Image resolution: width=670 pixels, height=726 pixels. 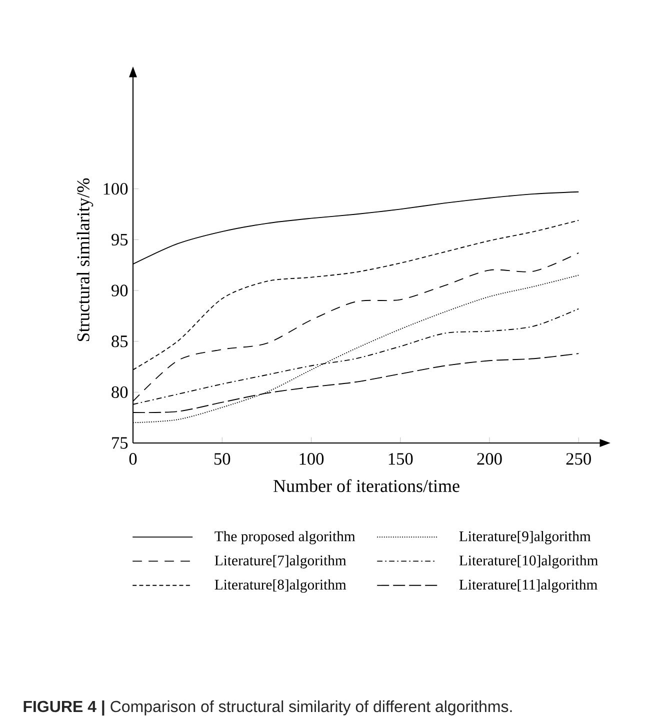 What do you see at coordinates (525, 537) in the screenshot?
I see `legend-label: Literature[9]algorithm` at bounding box center [525, 537].